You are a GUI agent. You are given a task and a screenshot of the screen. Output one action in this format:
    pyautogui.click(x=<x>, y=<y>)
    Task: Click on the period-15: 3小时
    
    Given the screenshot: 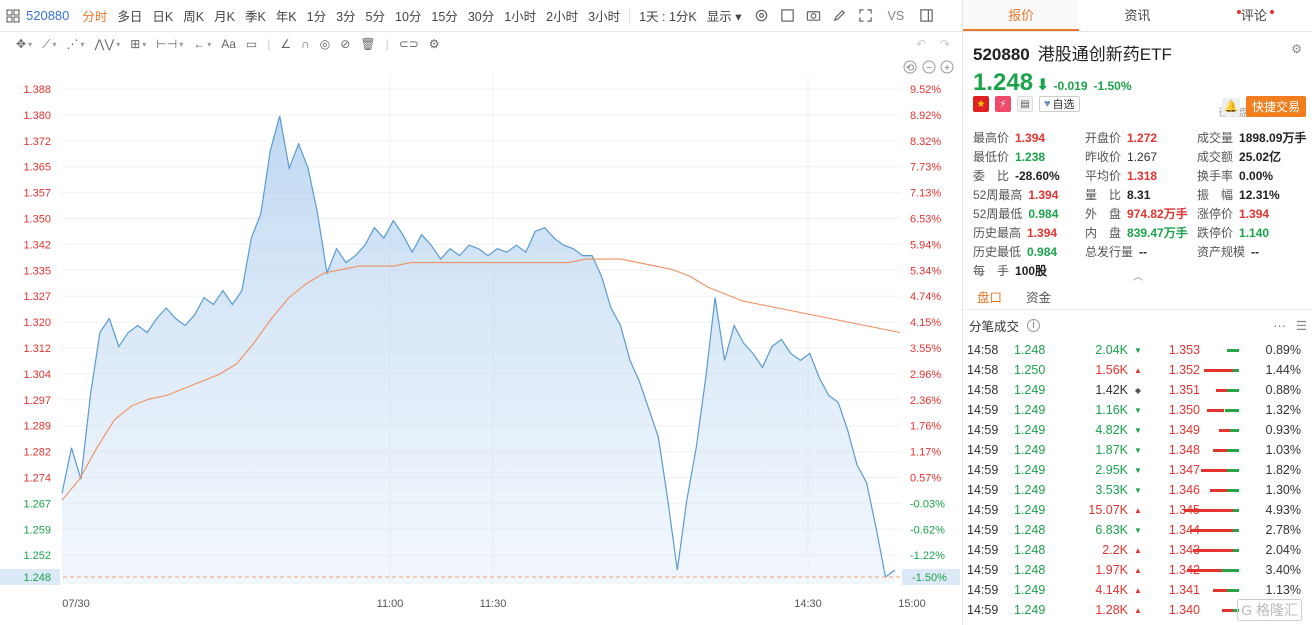 What is the action you would take?
    pyautogui.click(x=604, y=17)
    